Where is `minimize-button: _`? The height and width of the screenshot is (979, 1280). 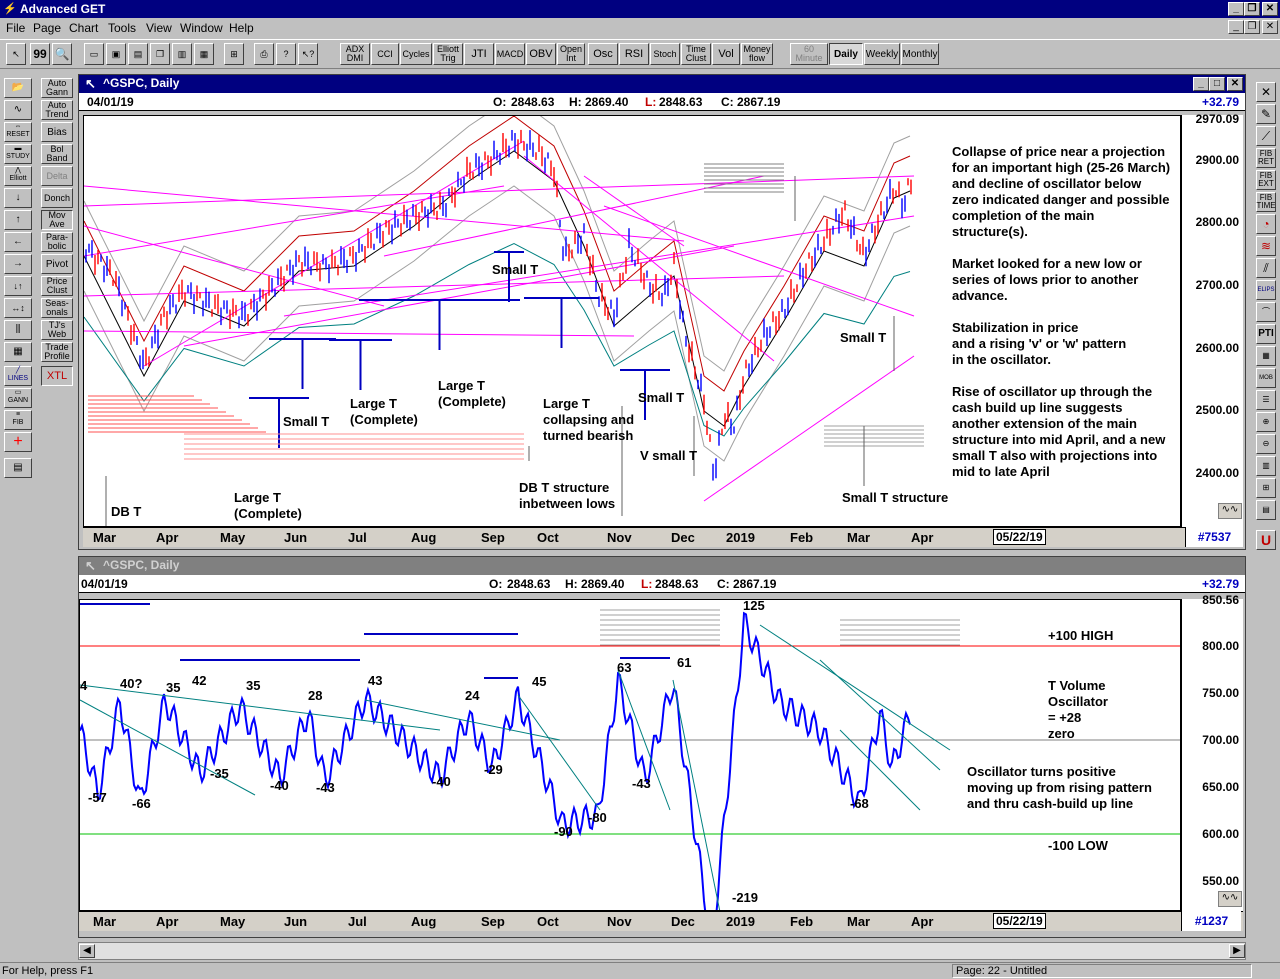
minimize-button: _ is located at coordinates (1236, 9).